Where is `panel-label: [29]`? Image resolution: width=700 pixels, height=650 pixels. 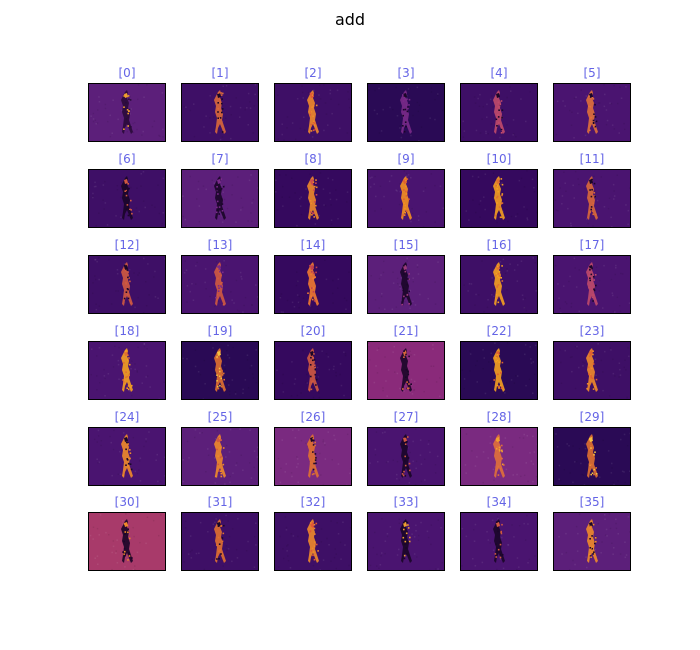
panel-label: [29] is located at coordinates (592, 417).